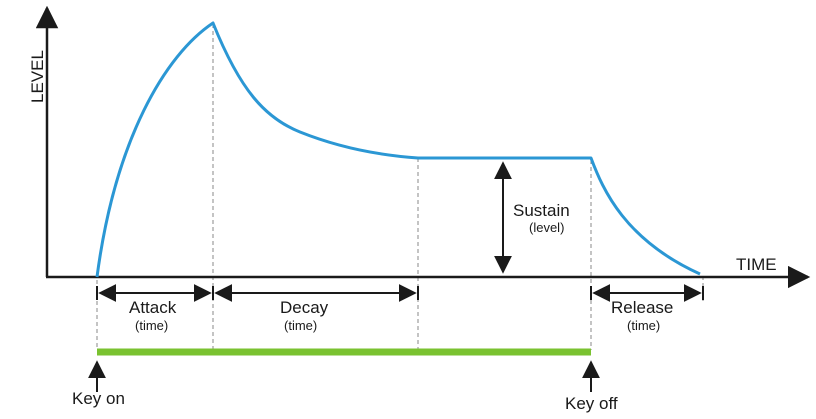 The width and height of the screenshot is (816, 419). What do you see at coordinates (546, 227) in the screenshot?
I see `sustain-sub-label: (level)` at bounding box center [546, 227].